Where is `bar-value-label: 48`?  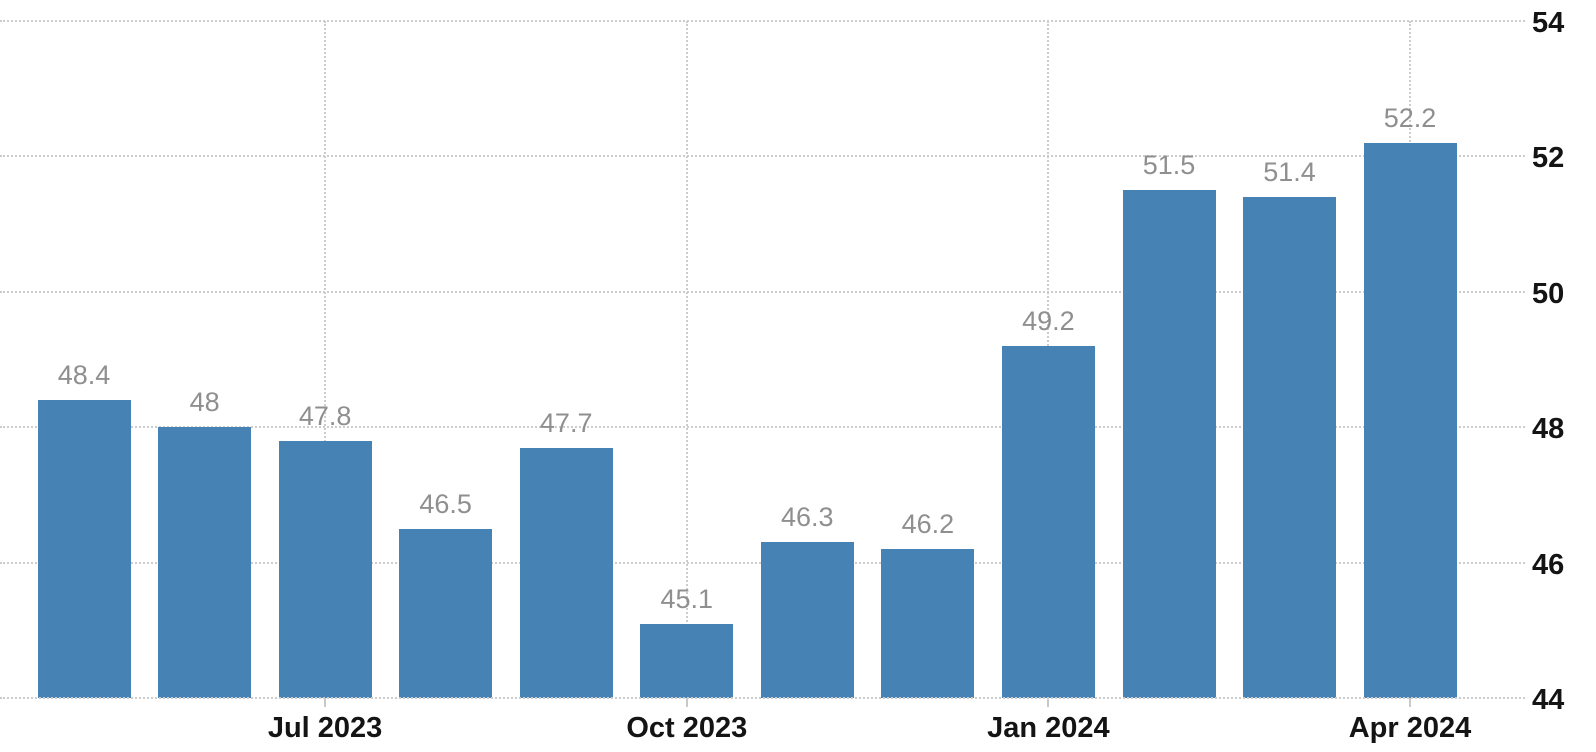 bar-value-label: 48 is located at coordinates (204, 402).